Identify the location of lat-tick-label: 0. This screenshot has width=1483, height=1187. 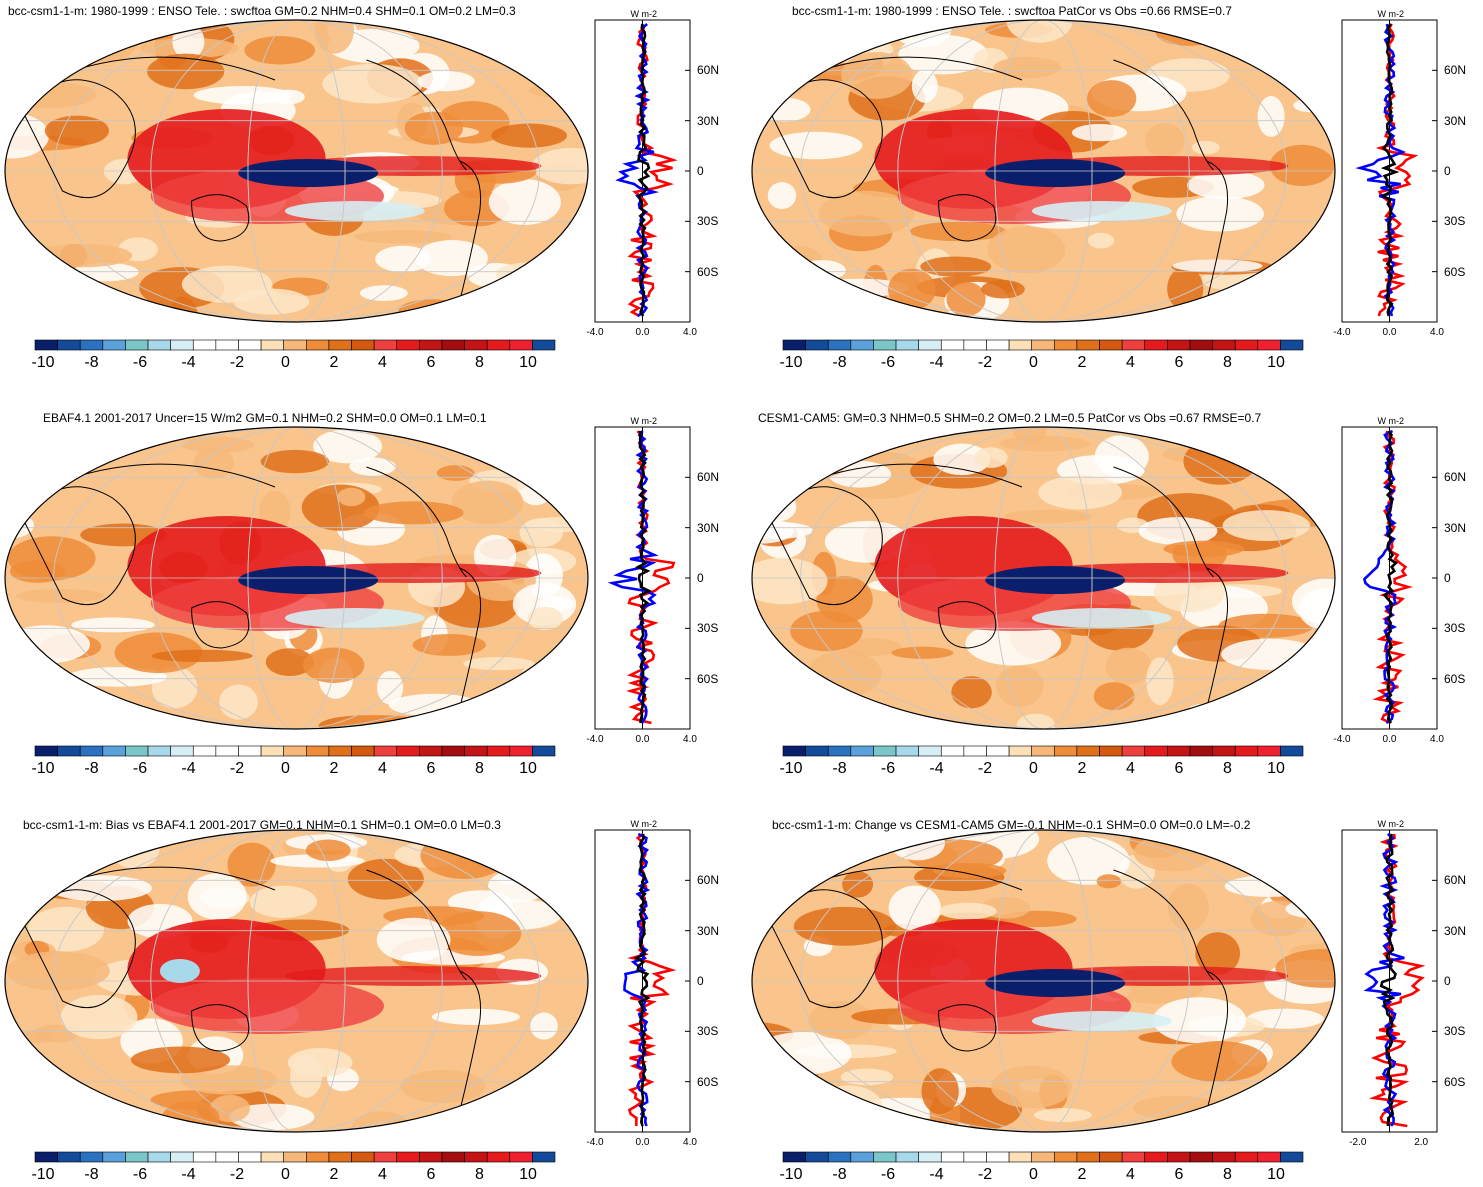
(1447, 981).